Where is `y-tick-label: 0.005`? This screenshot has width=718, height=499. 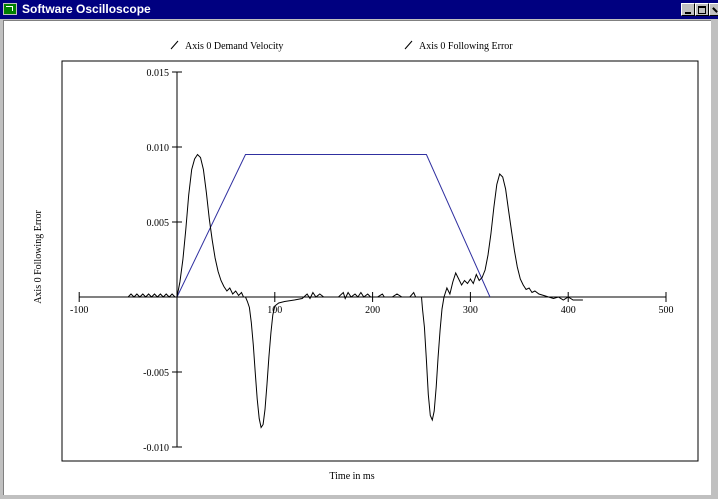
y-tick-label: 0.005 is located at coordinates (158, 223).